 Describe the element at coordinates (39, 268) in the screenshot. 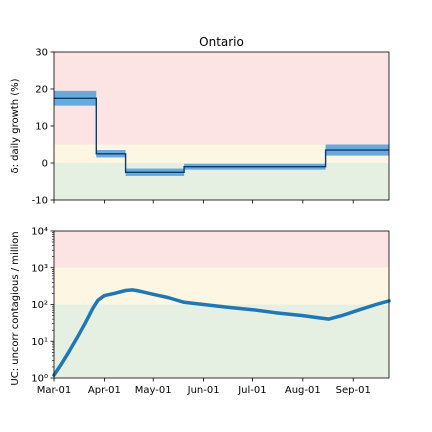

I see `contagious-y-tick-label: 10³` at that location.